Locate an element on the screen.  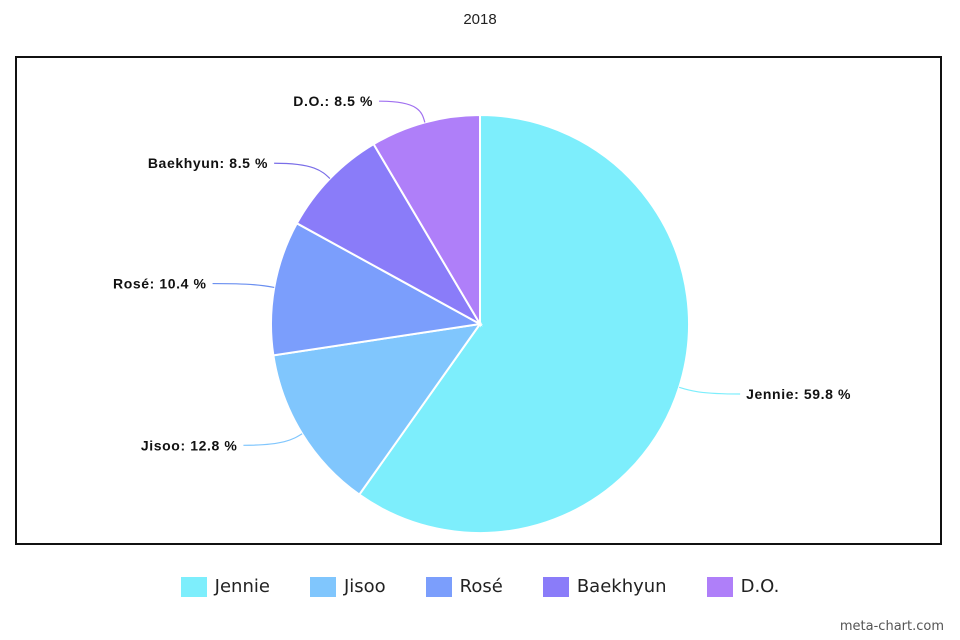
slice-data-label: D.O.: 8.5 % is located at coordinates (333, 101).